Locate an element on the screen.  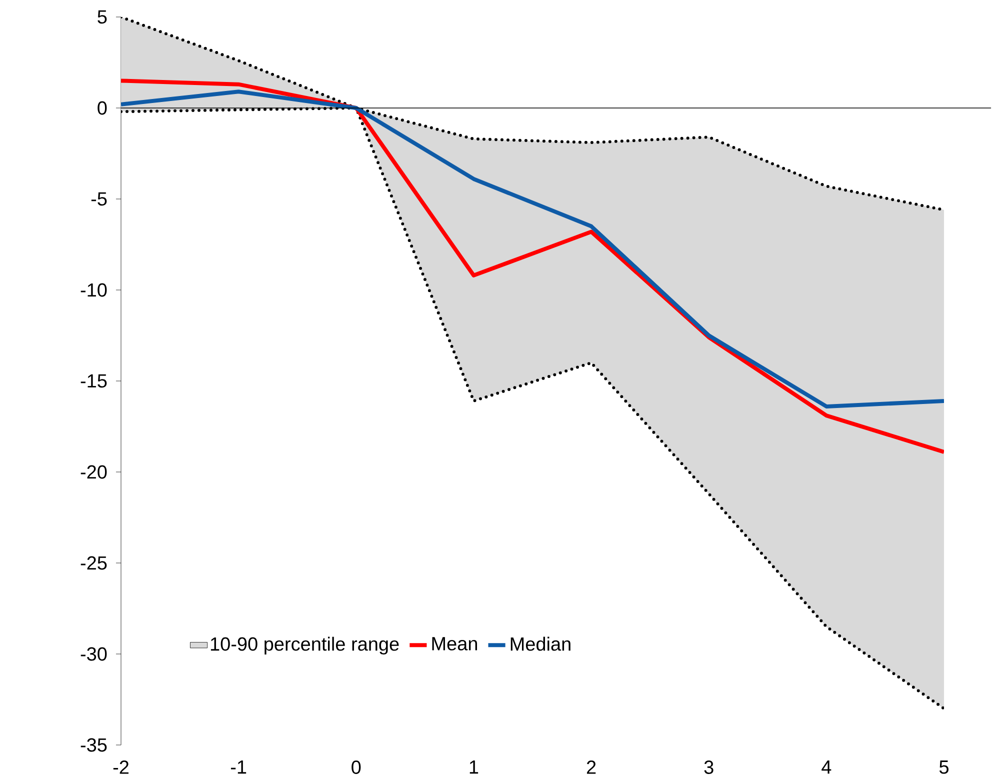
y-tick-label: -35 is located at coordinates (93, 745).